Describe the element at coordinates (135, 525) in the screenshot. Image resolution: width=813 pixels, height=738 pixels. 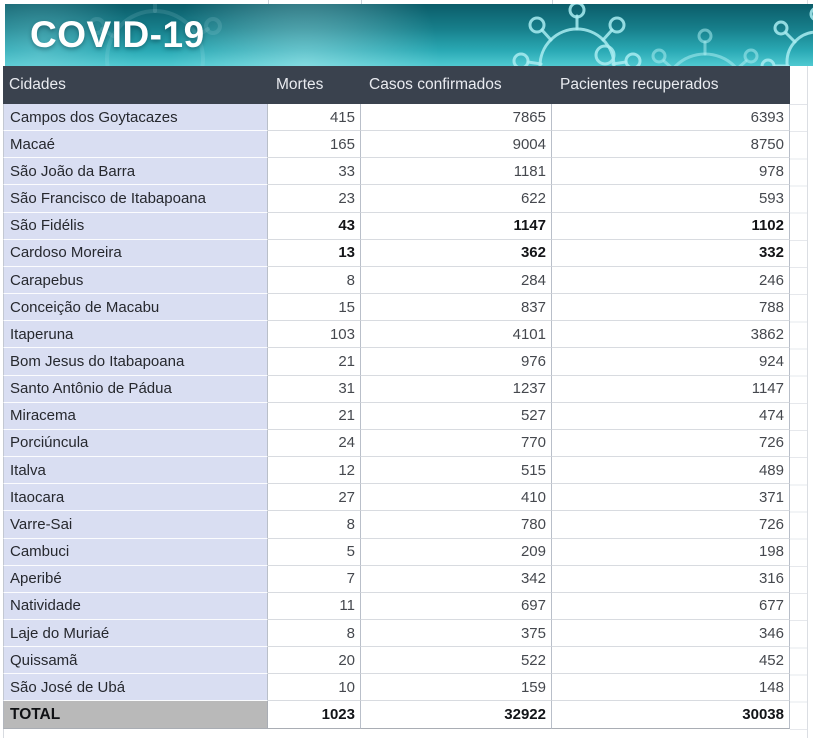
I see `cell-city: Varre-Sai` at that location.